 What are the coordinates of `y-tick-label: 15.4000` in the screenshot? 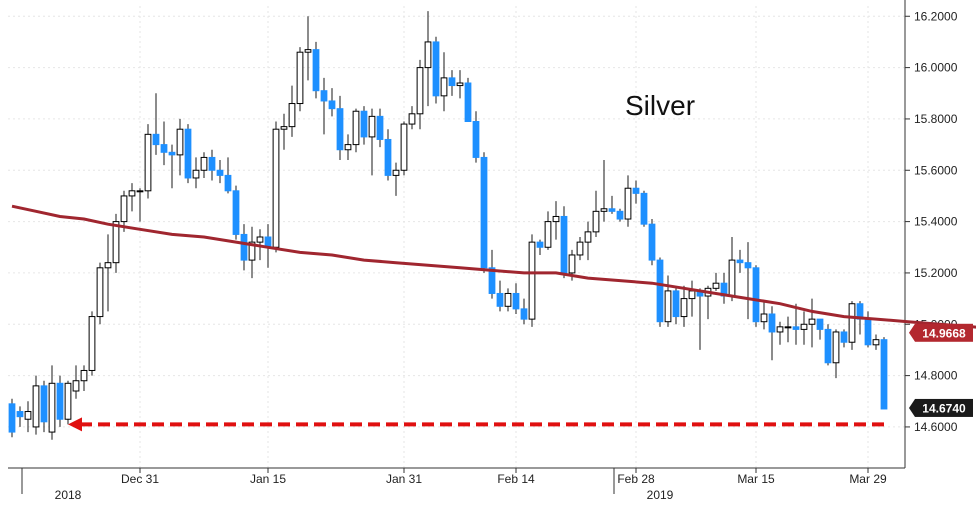 It's located at (936, 222).